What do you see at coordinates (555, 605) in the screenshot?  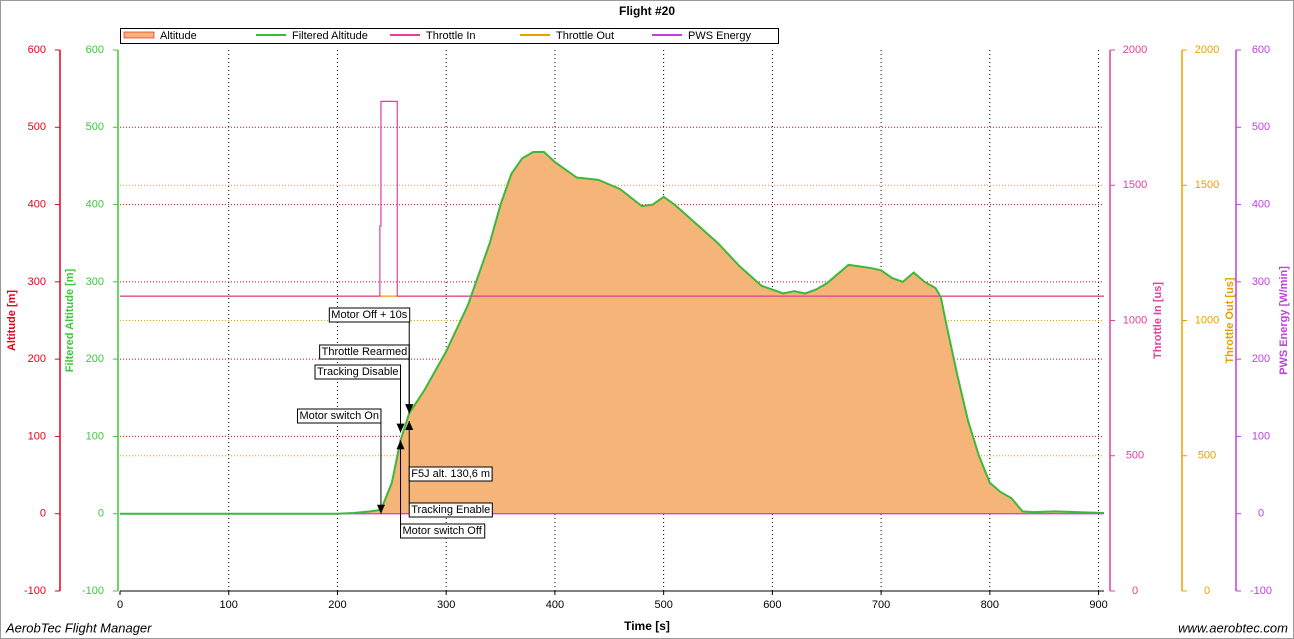 I see `x-tick-label: 400` at bounding box center [555, 605].